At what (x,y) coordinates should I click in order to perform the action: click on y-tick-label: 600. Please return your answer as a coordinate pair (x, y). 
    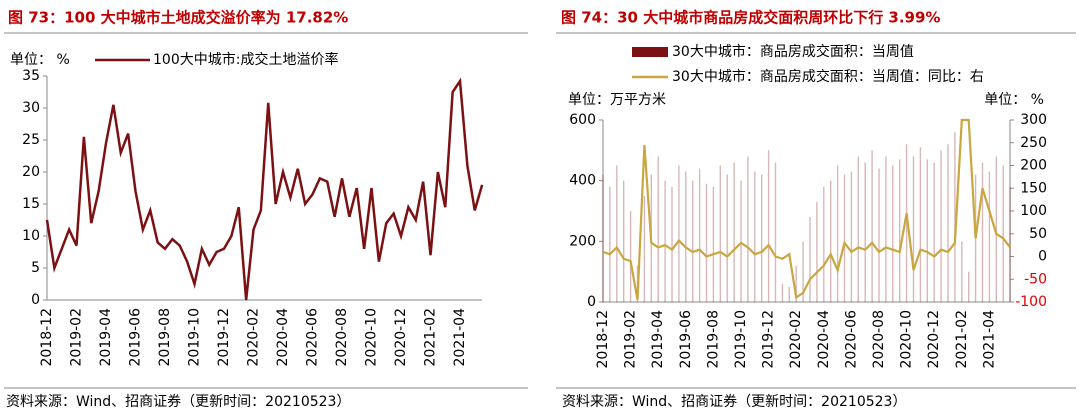
    Looking at the image, I should click on (582, 120).